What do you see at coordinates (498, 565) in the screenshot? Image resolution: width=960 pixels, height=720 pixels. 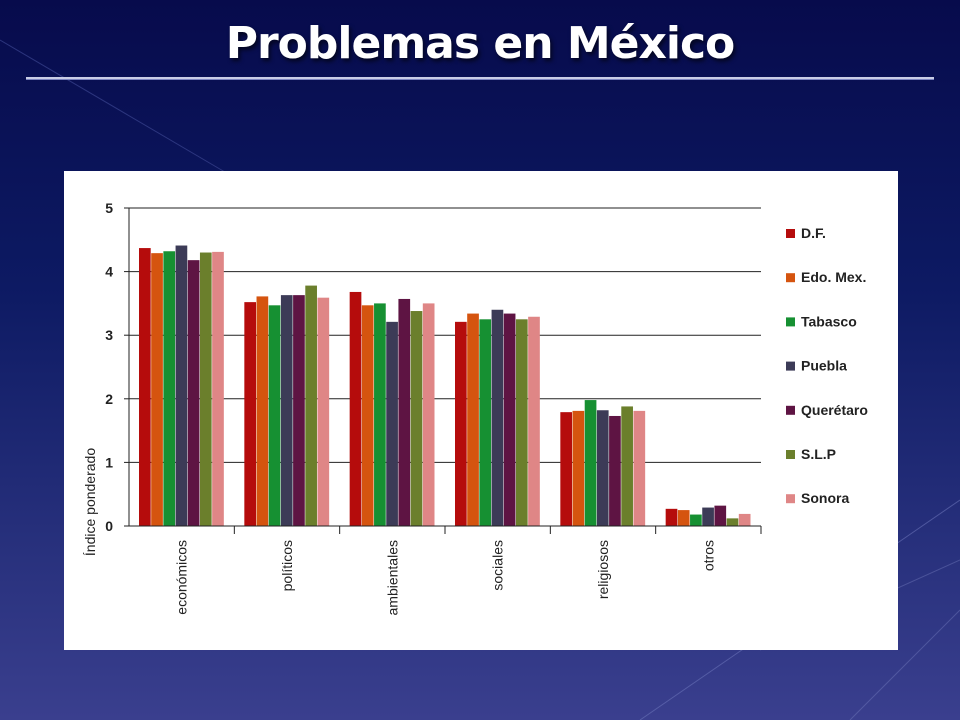 I see `x-tick-label: sociales` at bounding box center [498, 565].